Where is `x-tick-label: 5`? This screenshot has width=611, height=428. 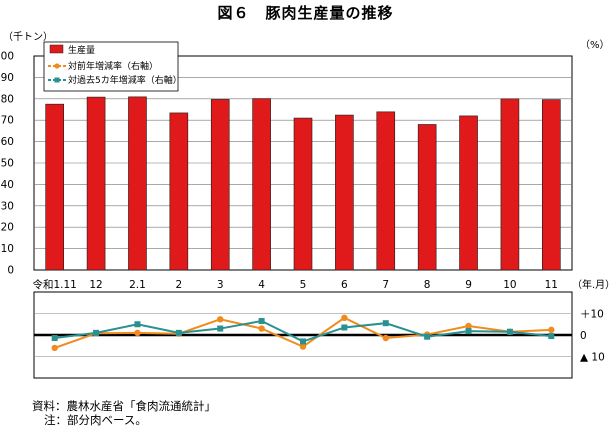
x-tick-label: 5 is located at coordinates (303, 285).